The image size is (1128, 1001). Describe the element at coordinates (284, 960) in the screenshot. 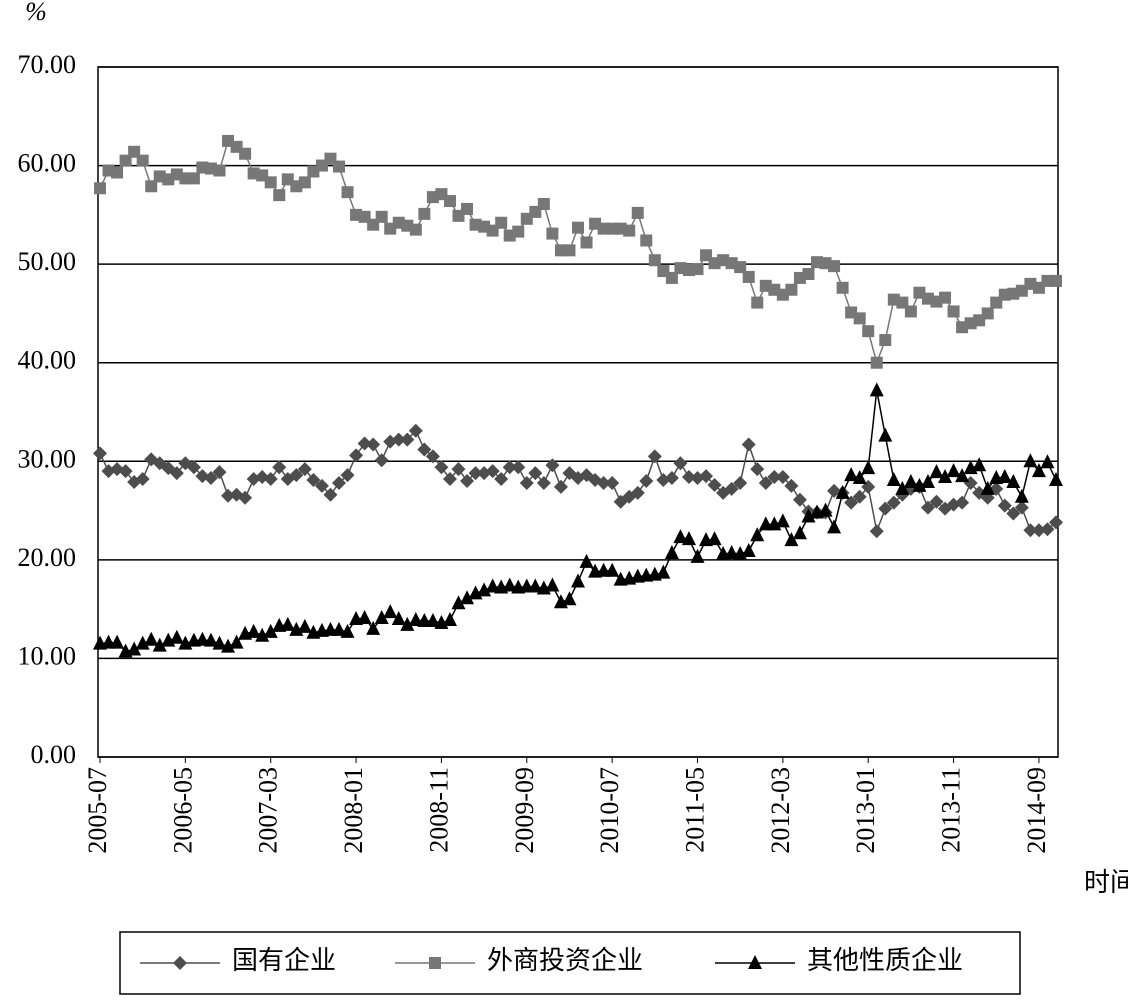

I see `legend-label: 国有企业` at that location.